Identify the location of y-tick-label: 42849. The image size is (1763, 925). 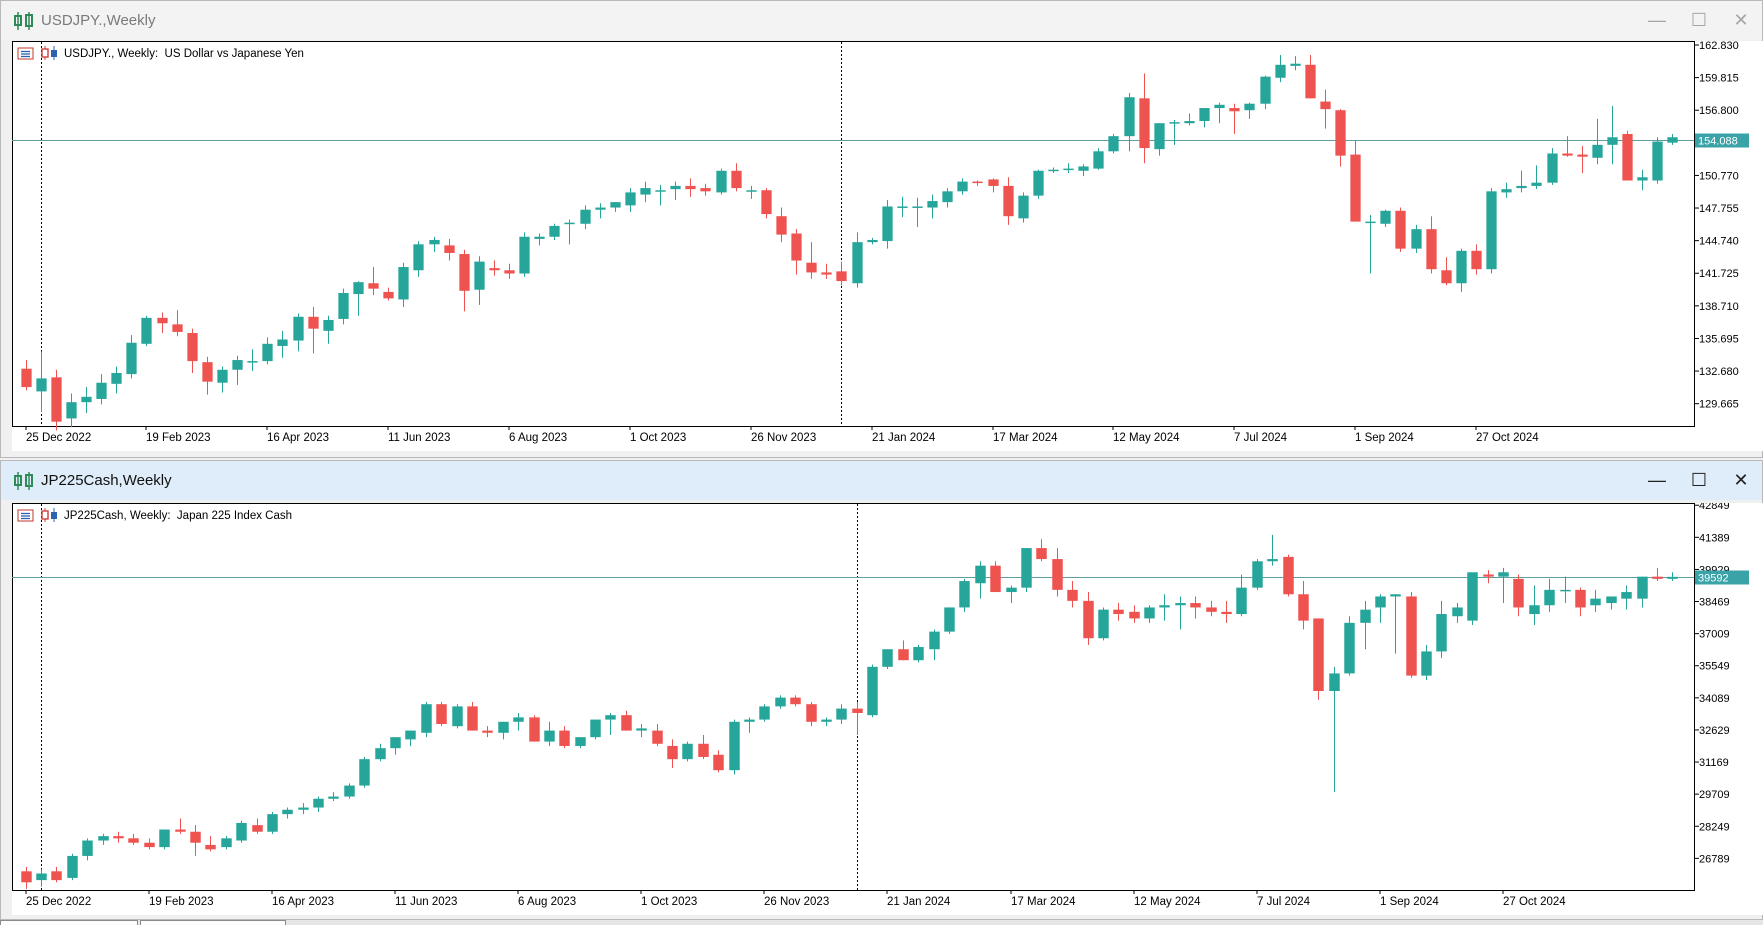
(1714, 507).